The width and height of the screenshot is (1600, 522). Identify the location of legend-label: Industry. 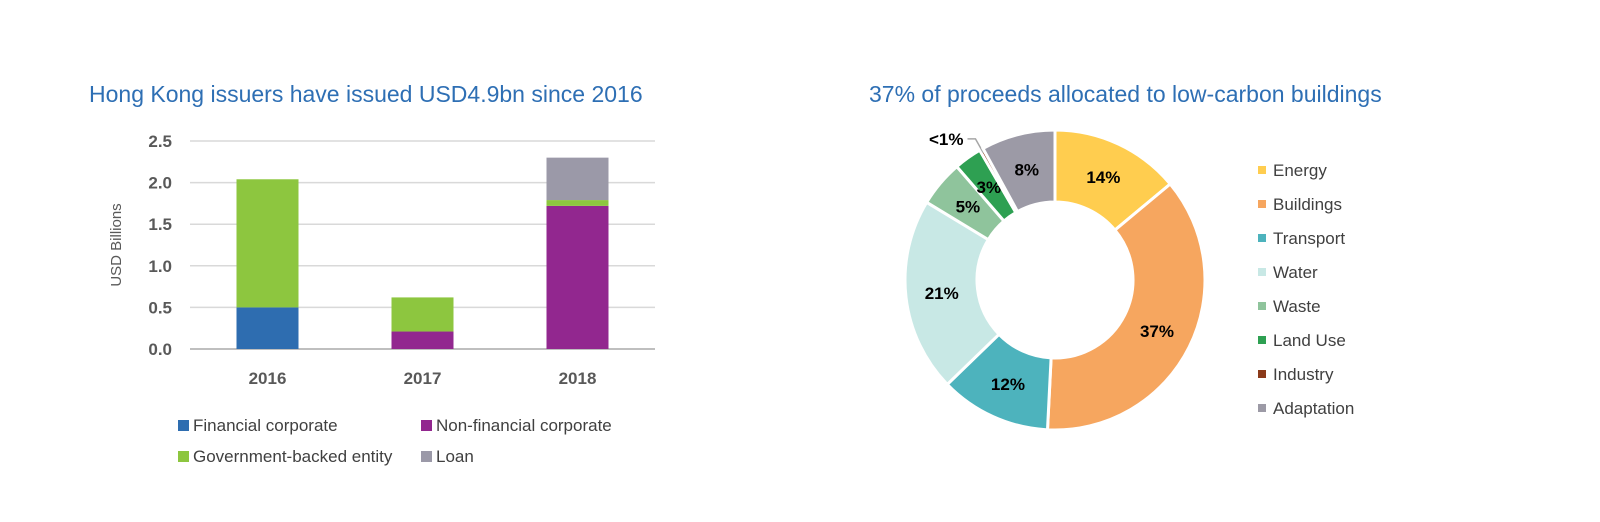
(1303, 374).